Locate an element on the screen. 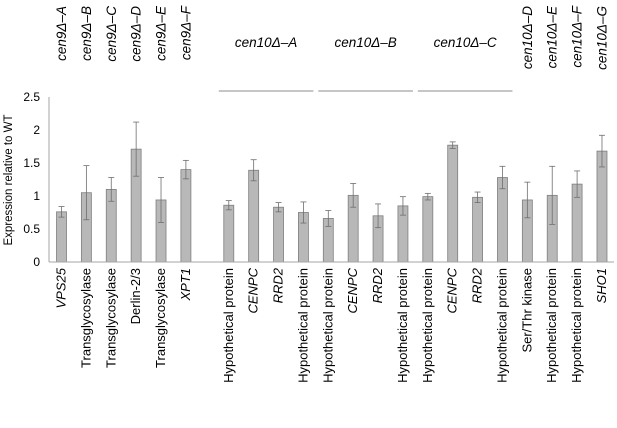 The width and height of the screenshot is (617, 428). strain-label: cen9Δ–C is located at coordinates (111, 34).